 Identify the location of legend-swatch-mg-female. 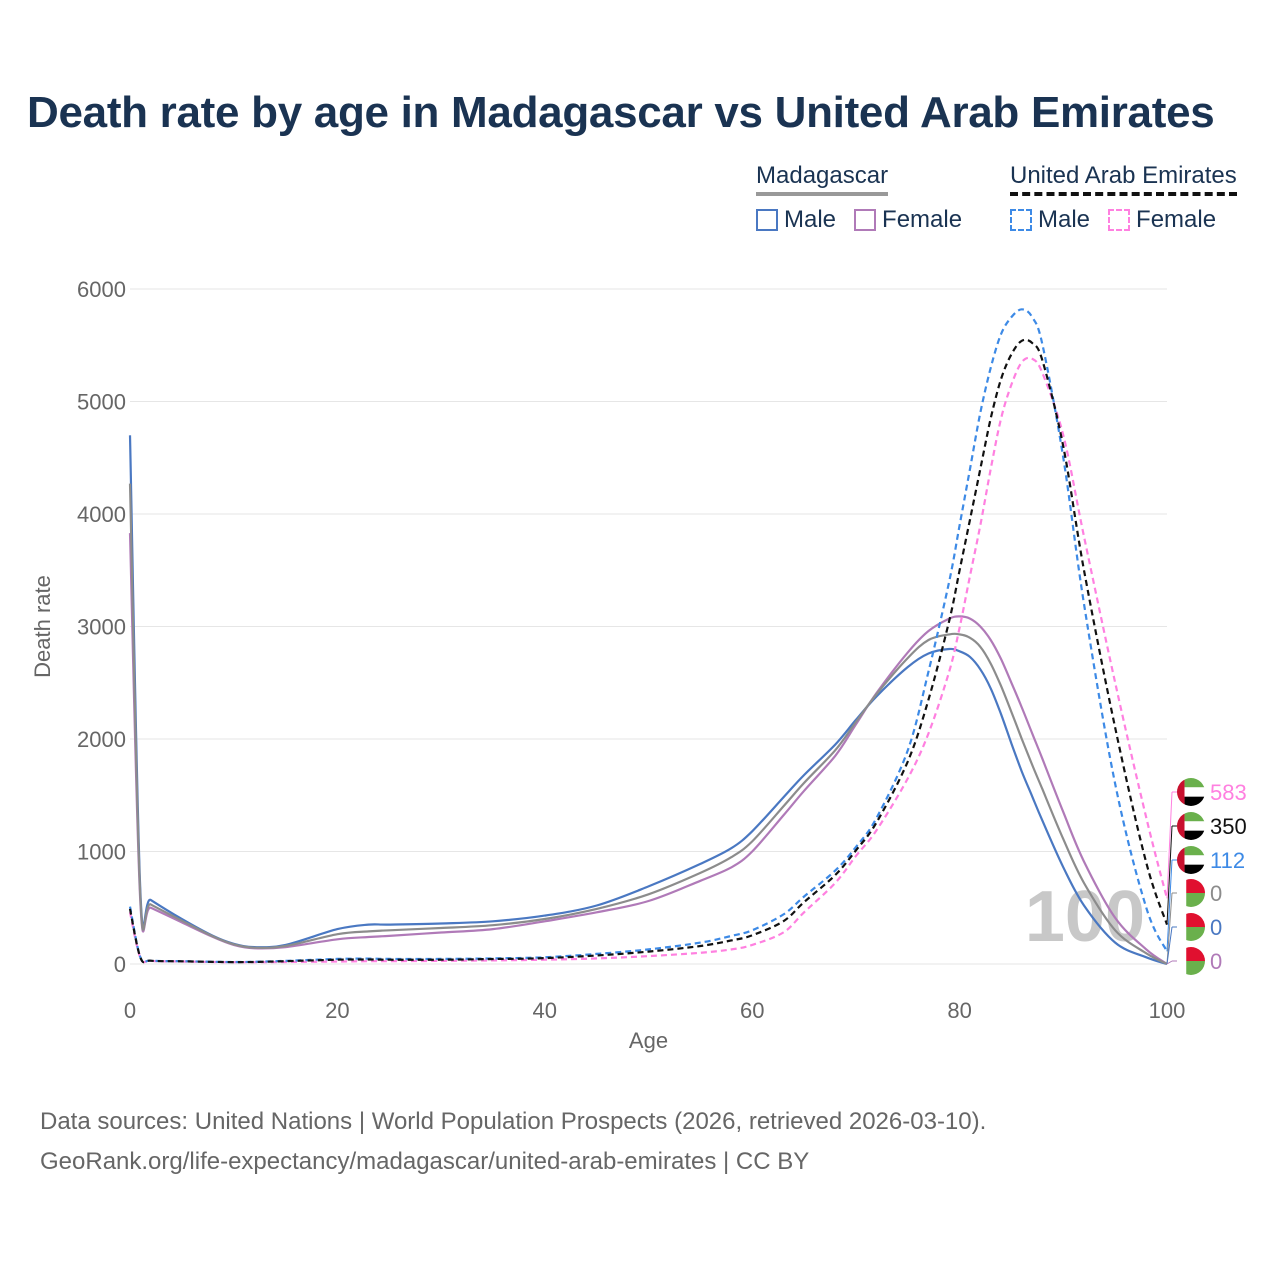
(865, 220).